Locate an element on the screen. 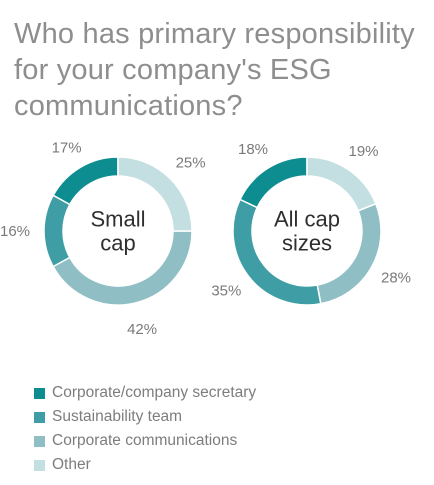 This screenshot has height=485, width=434. title-line-1: Who has primary responsibility is located at coordinates (214, 34).